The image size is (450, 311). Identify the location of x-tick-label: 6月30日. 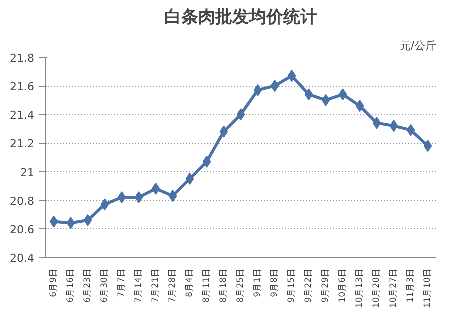
(105, 285).